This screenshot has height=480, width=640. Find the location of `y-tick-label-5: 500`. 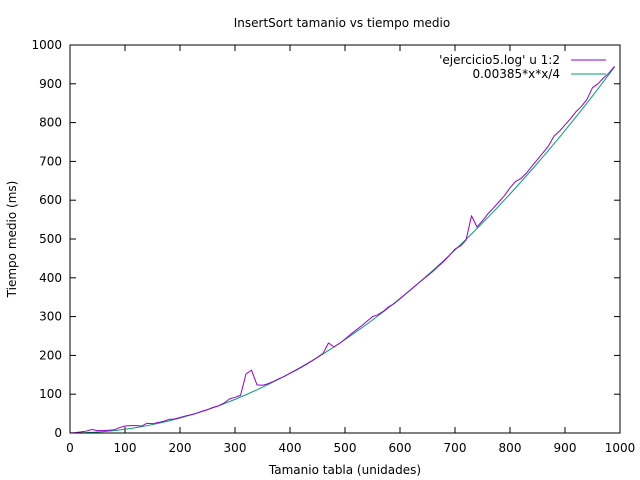

y-tick-label-5: 500 is located at coordinates (50, 239).